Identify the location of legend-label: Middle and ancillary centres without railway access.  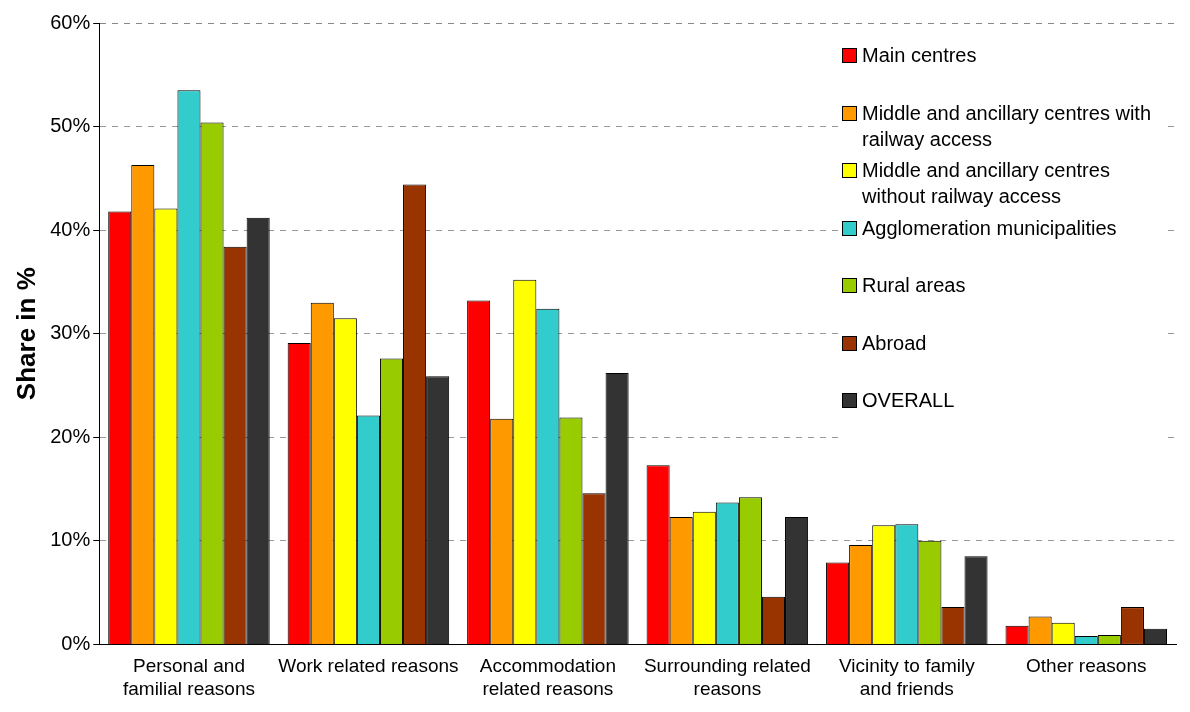
(986, 183).